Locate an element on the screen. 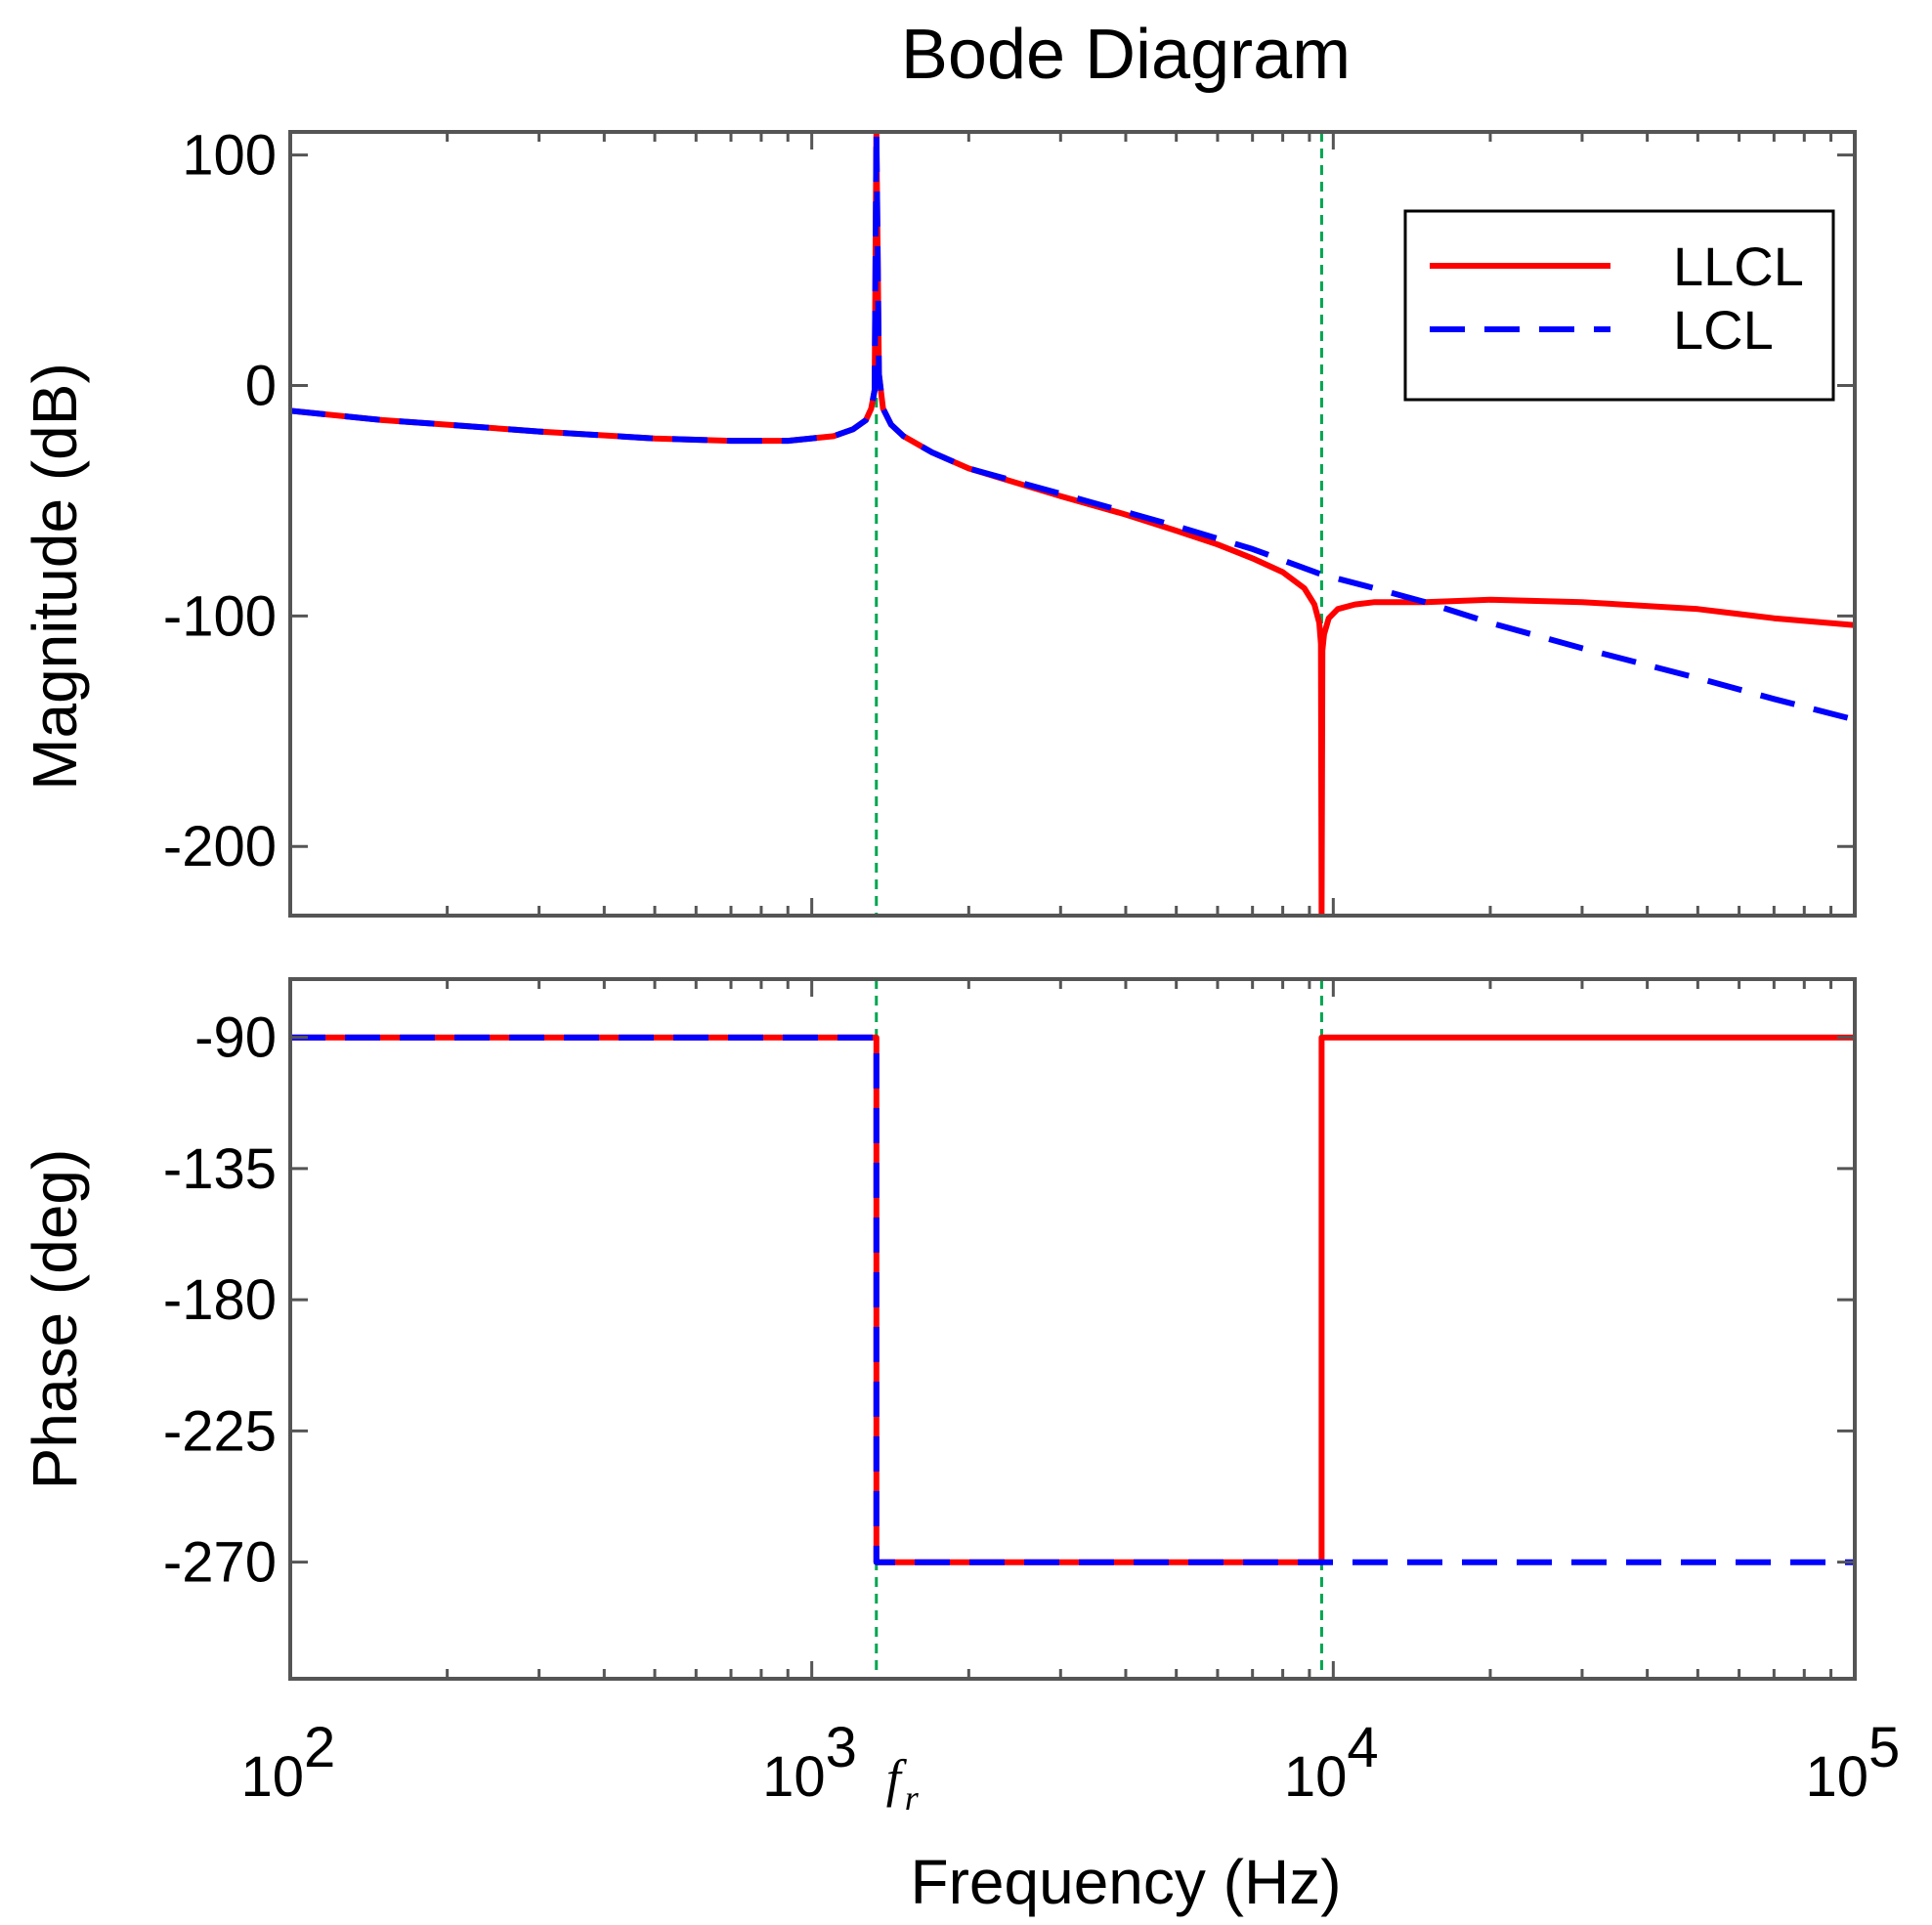  phase-ytick-label: -180 is located at coordinates (220, 1300).